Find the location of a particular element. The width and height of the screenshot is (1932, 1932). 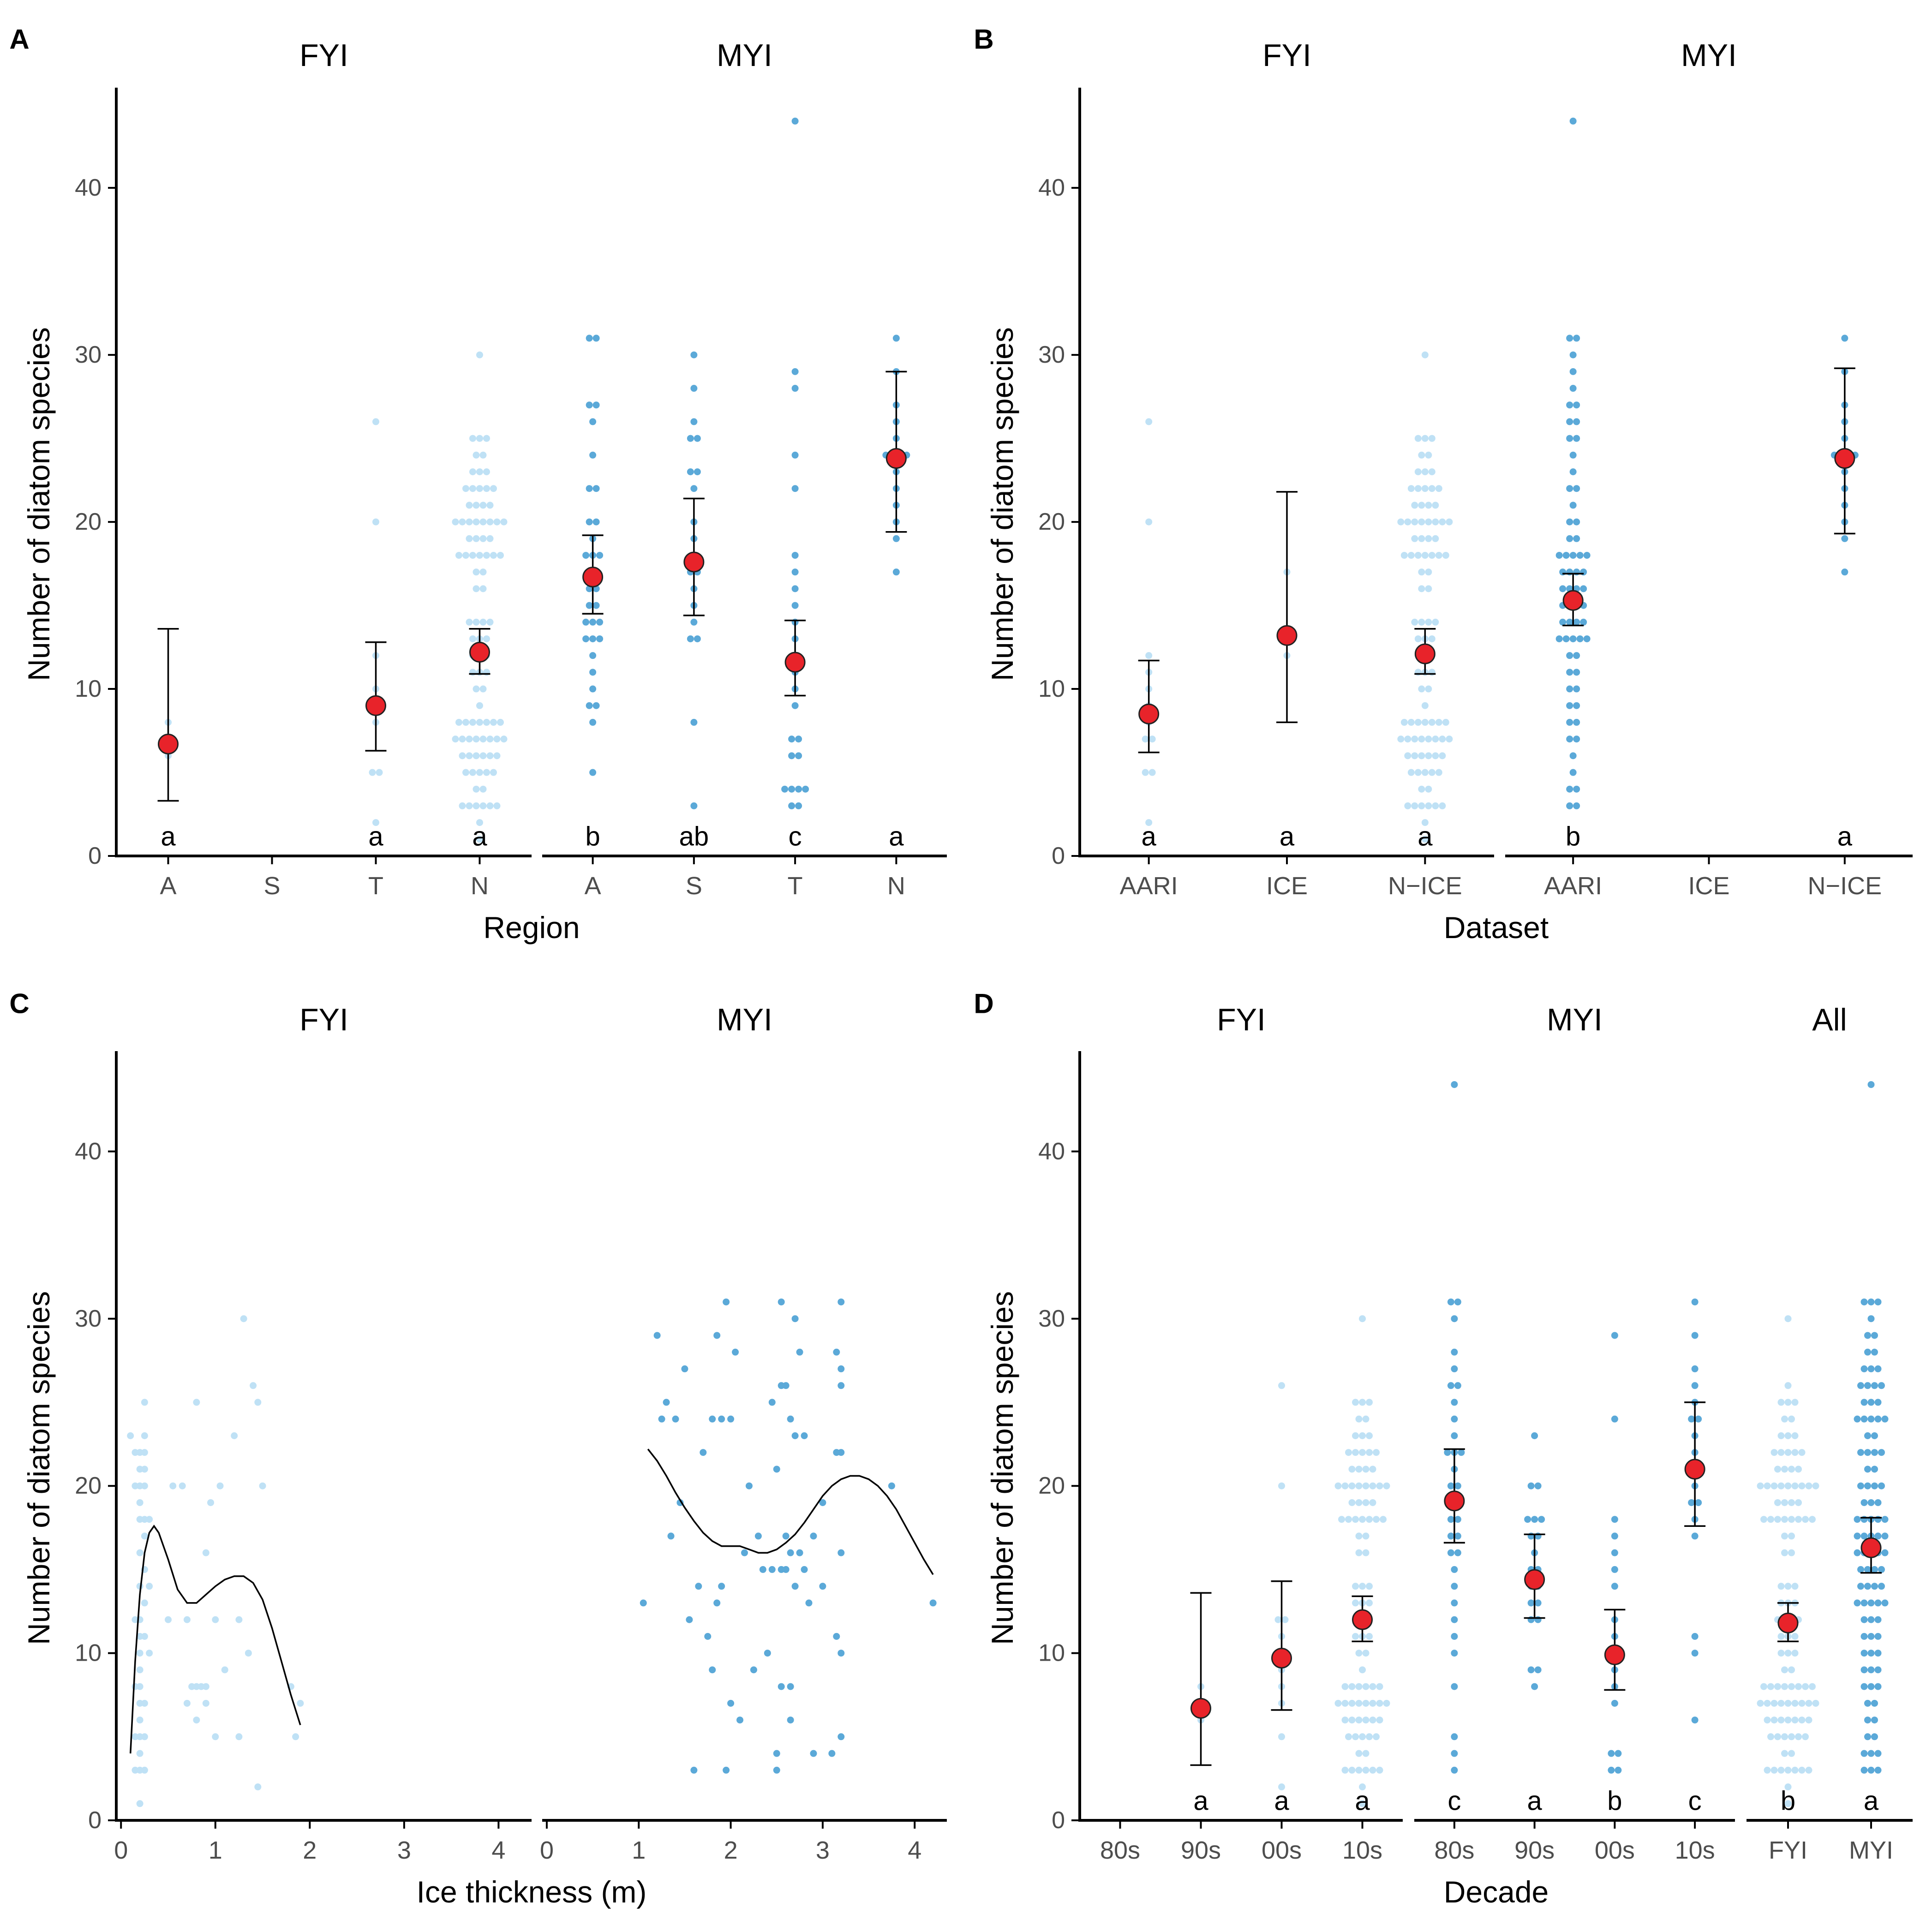

mean-marker is located at coordinates (694, 562).